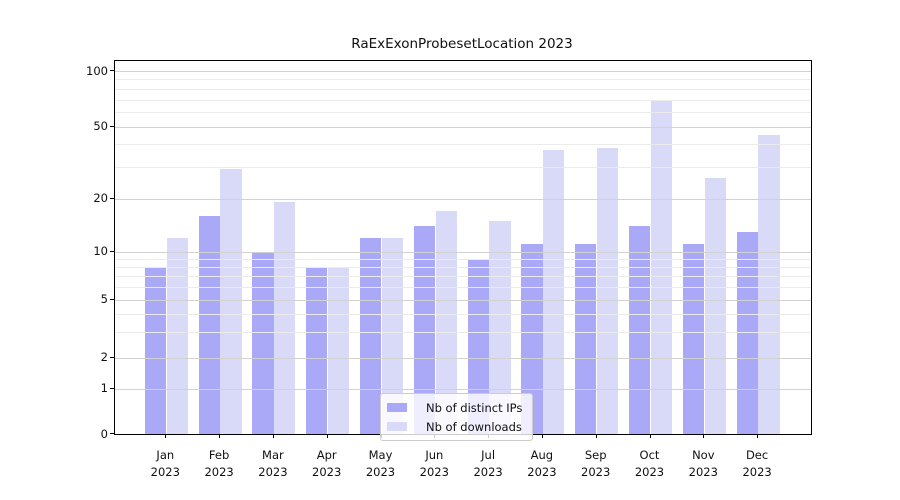  I want to click on x-tick-label-nov: Nov 2023, so click(703, 463).